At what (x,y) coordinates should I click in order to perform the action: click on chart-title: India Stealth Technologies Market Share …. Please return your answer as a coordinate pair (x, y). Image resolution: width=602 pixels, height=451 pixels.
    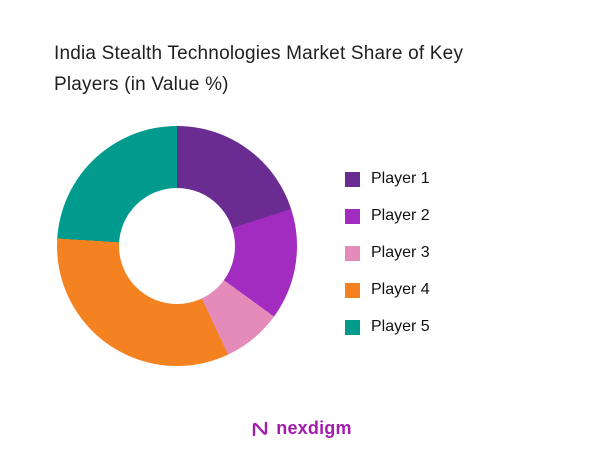
    Looking at the image, I should click on (259, 69).